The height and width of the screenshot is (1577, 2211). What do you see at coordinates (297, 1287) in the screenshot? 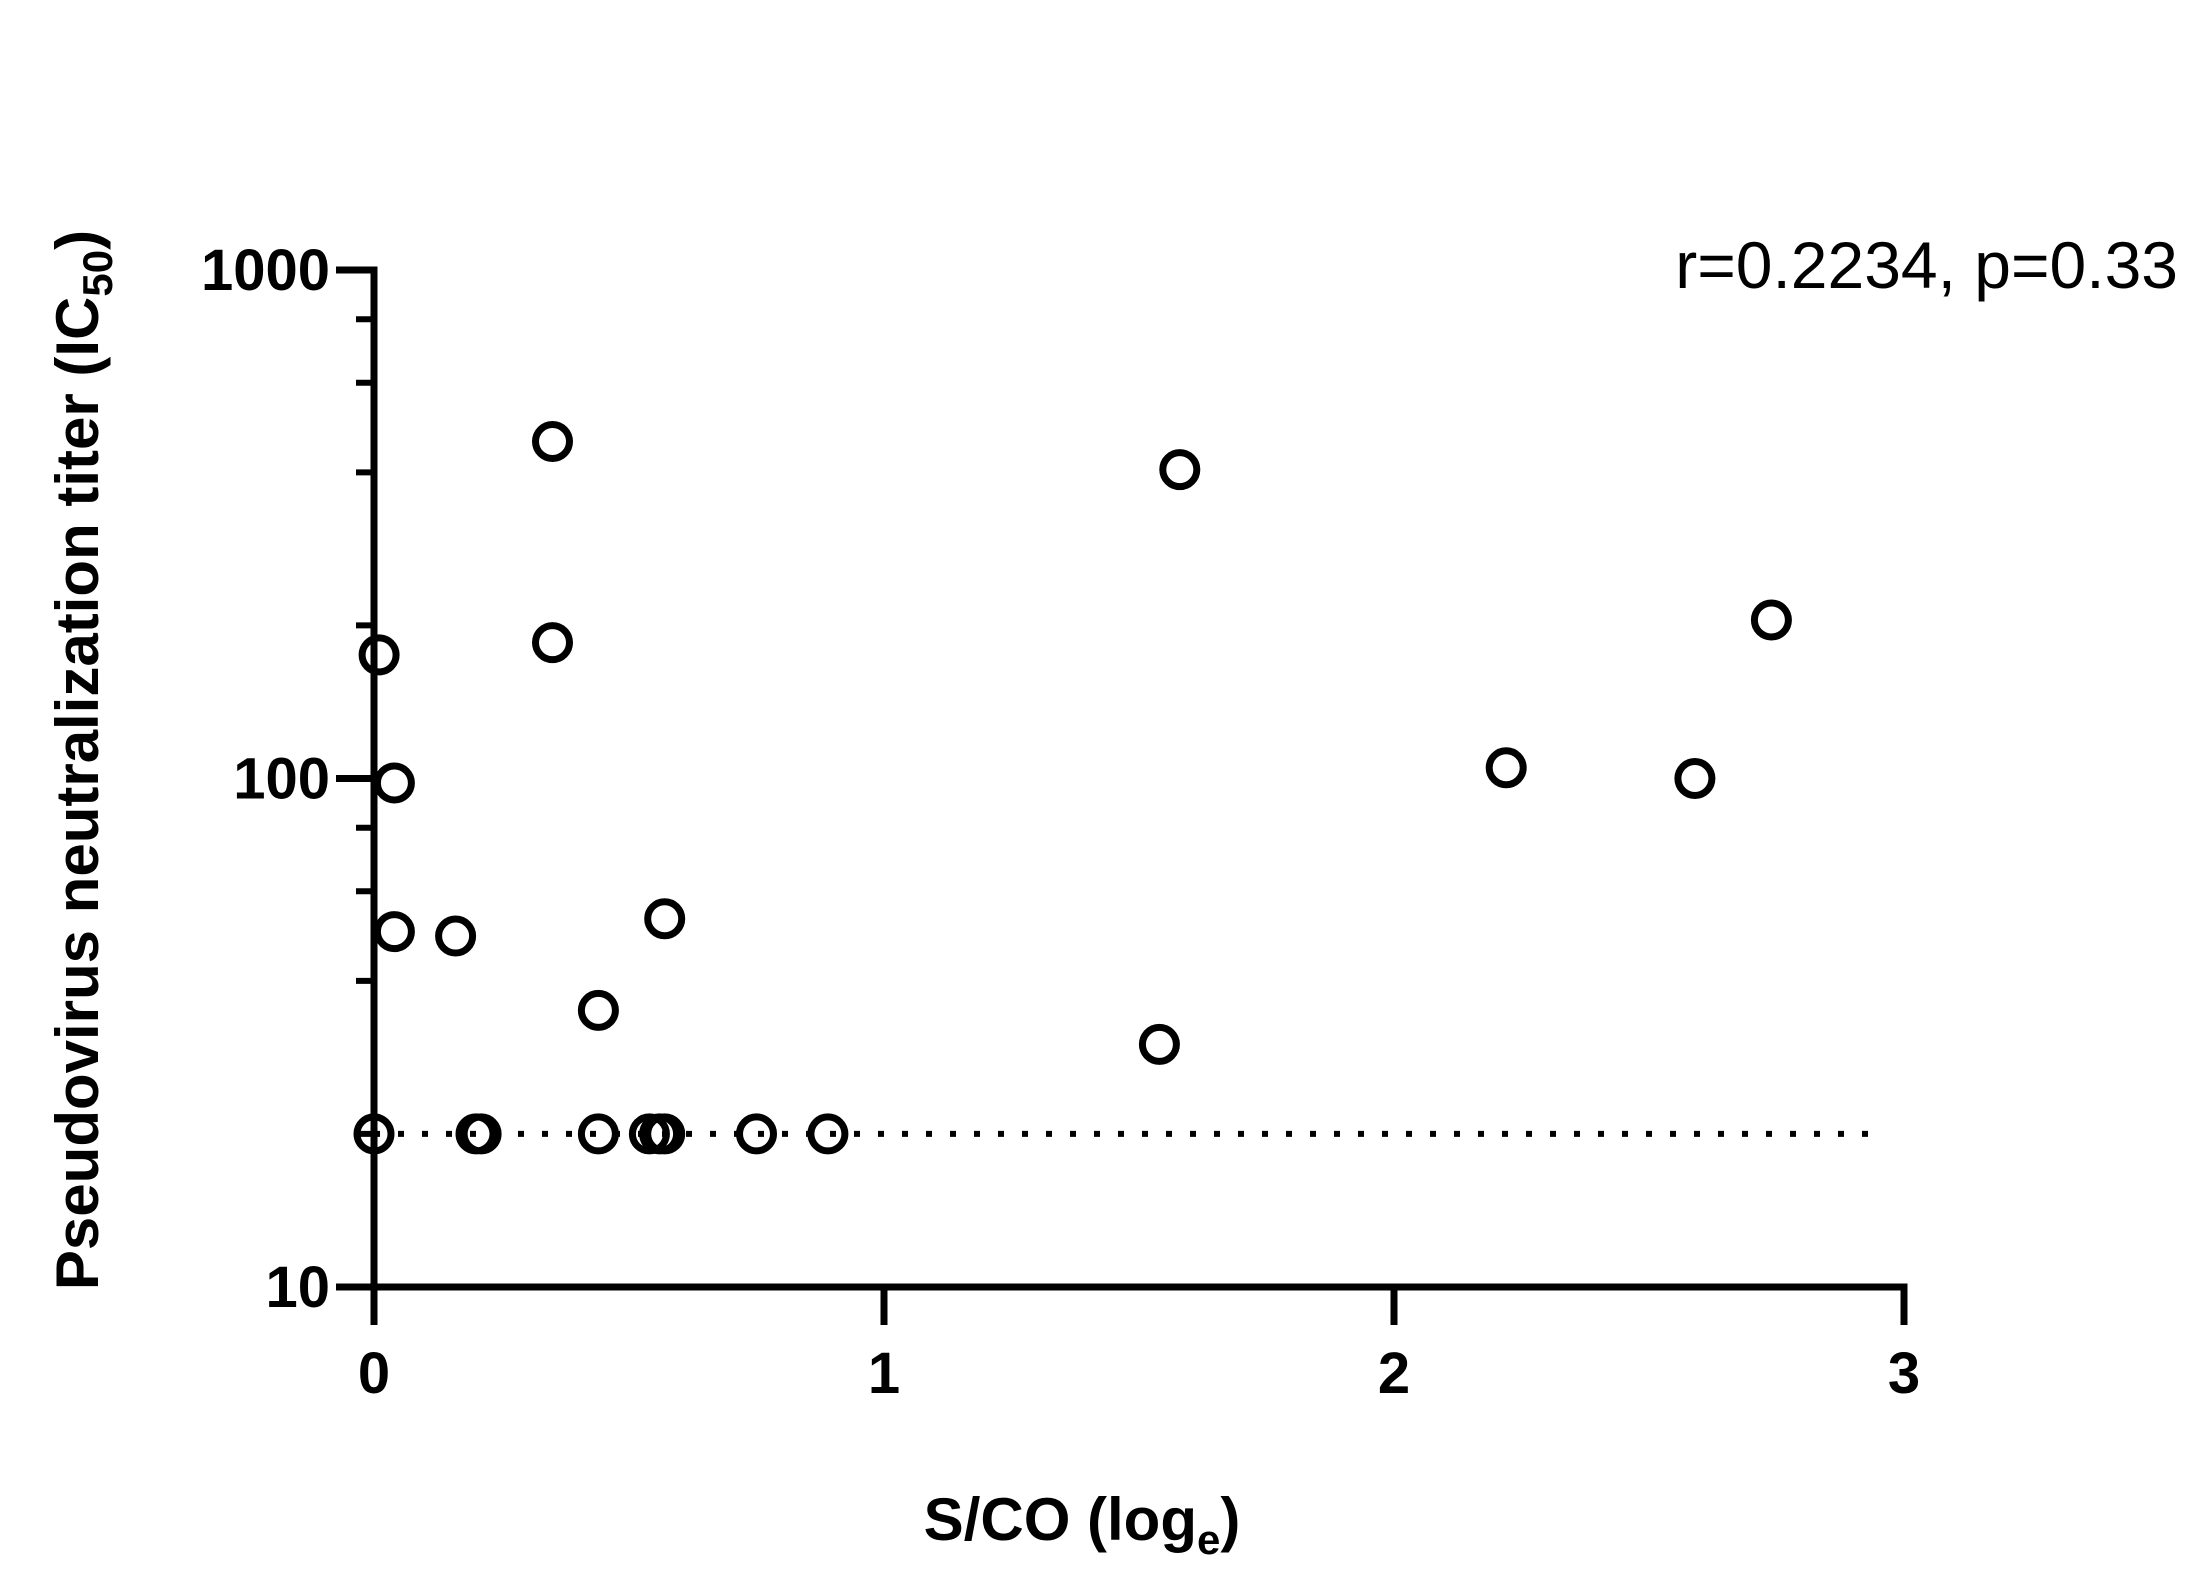
I see `y-tick-label: 10` at bounding box center [297, 1287].